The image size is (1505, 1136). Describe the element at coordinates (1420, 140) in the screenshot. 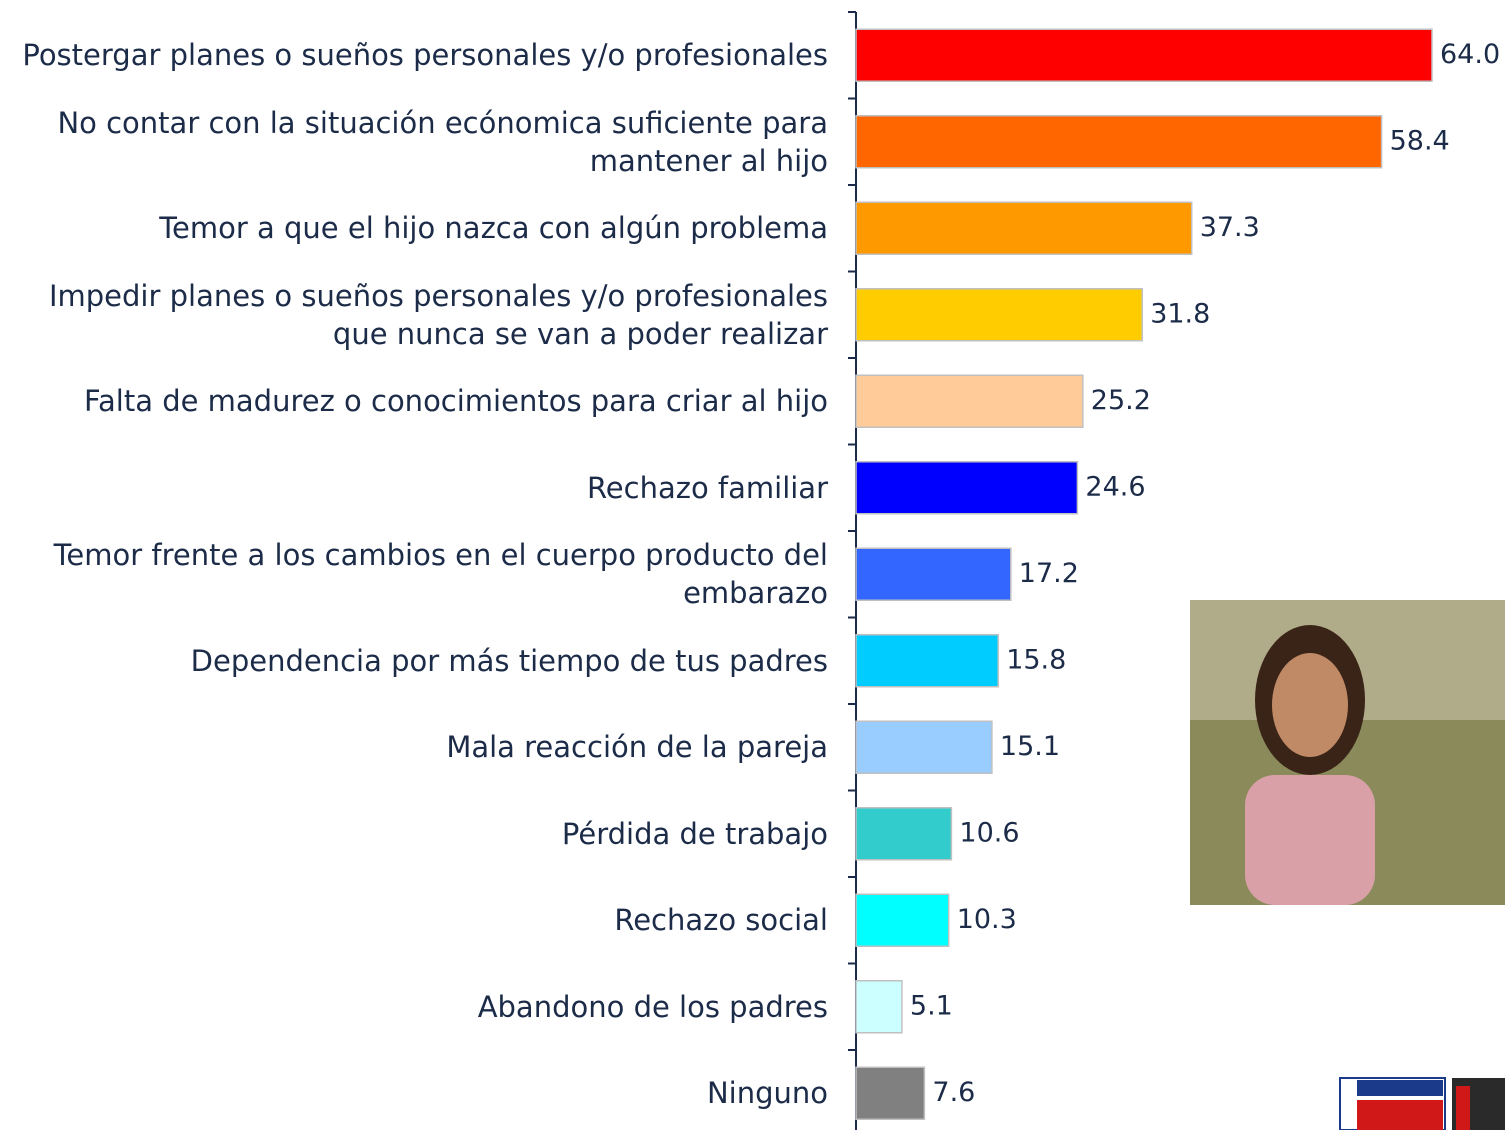

I see `value-label: 58.4` at that location.